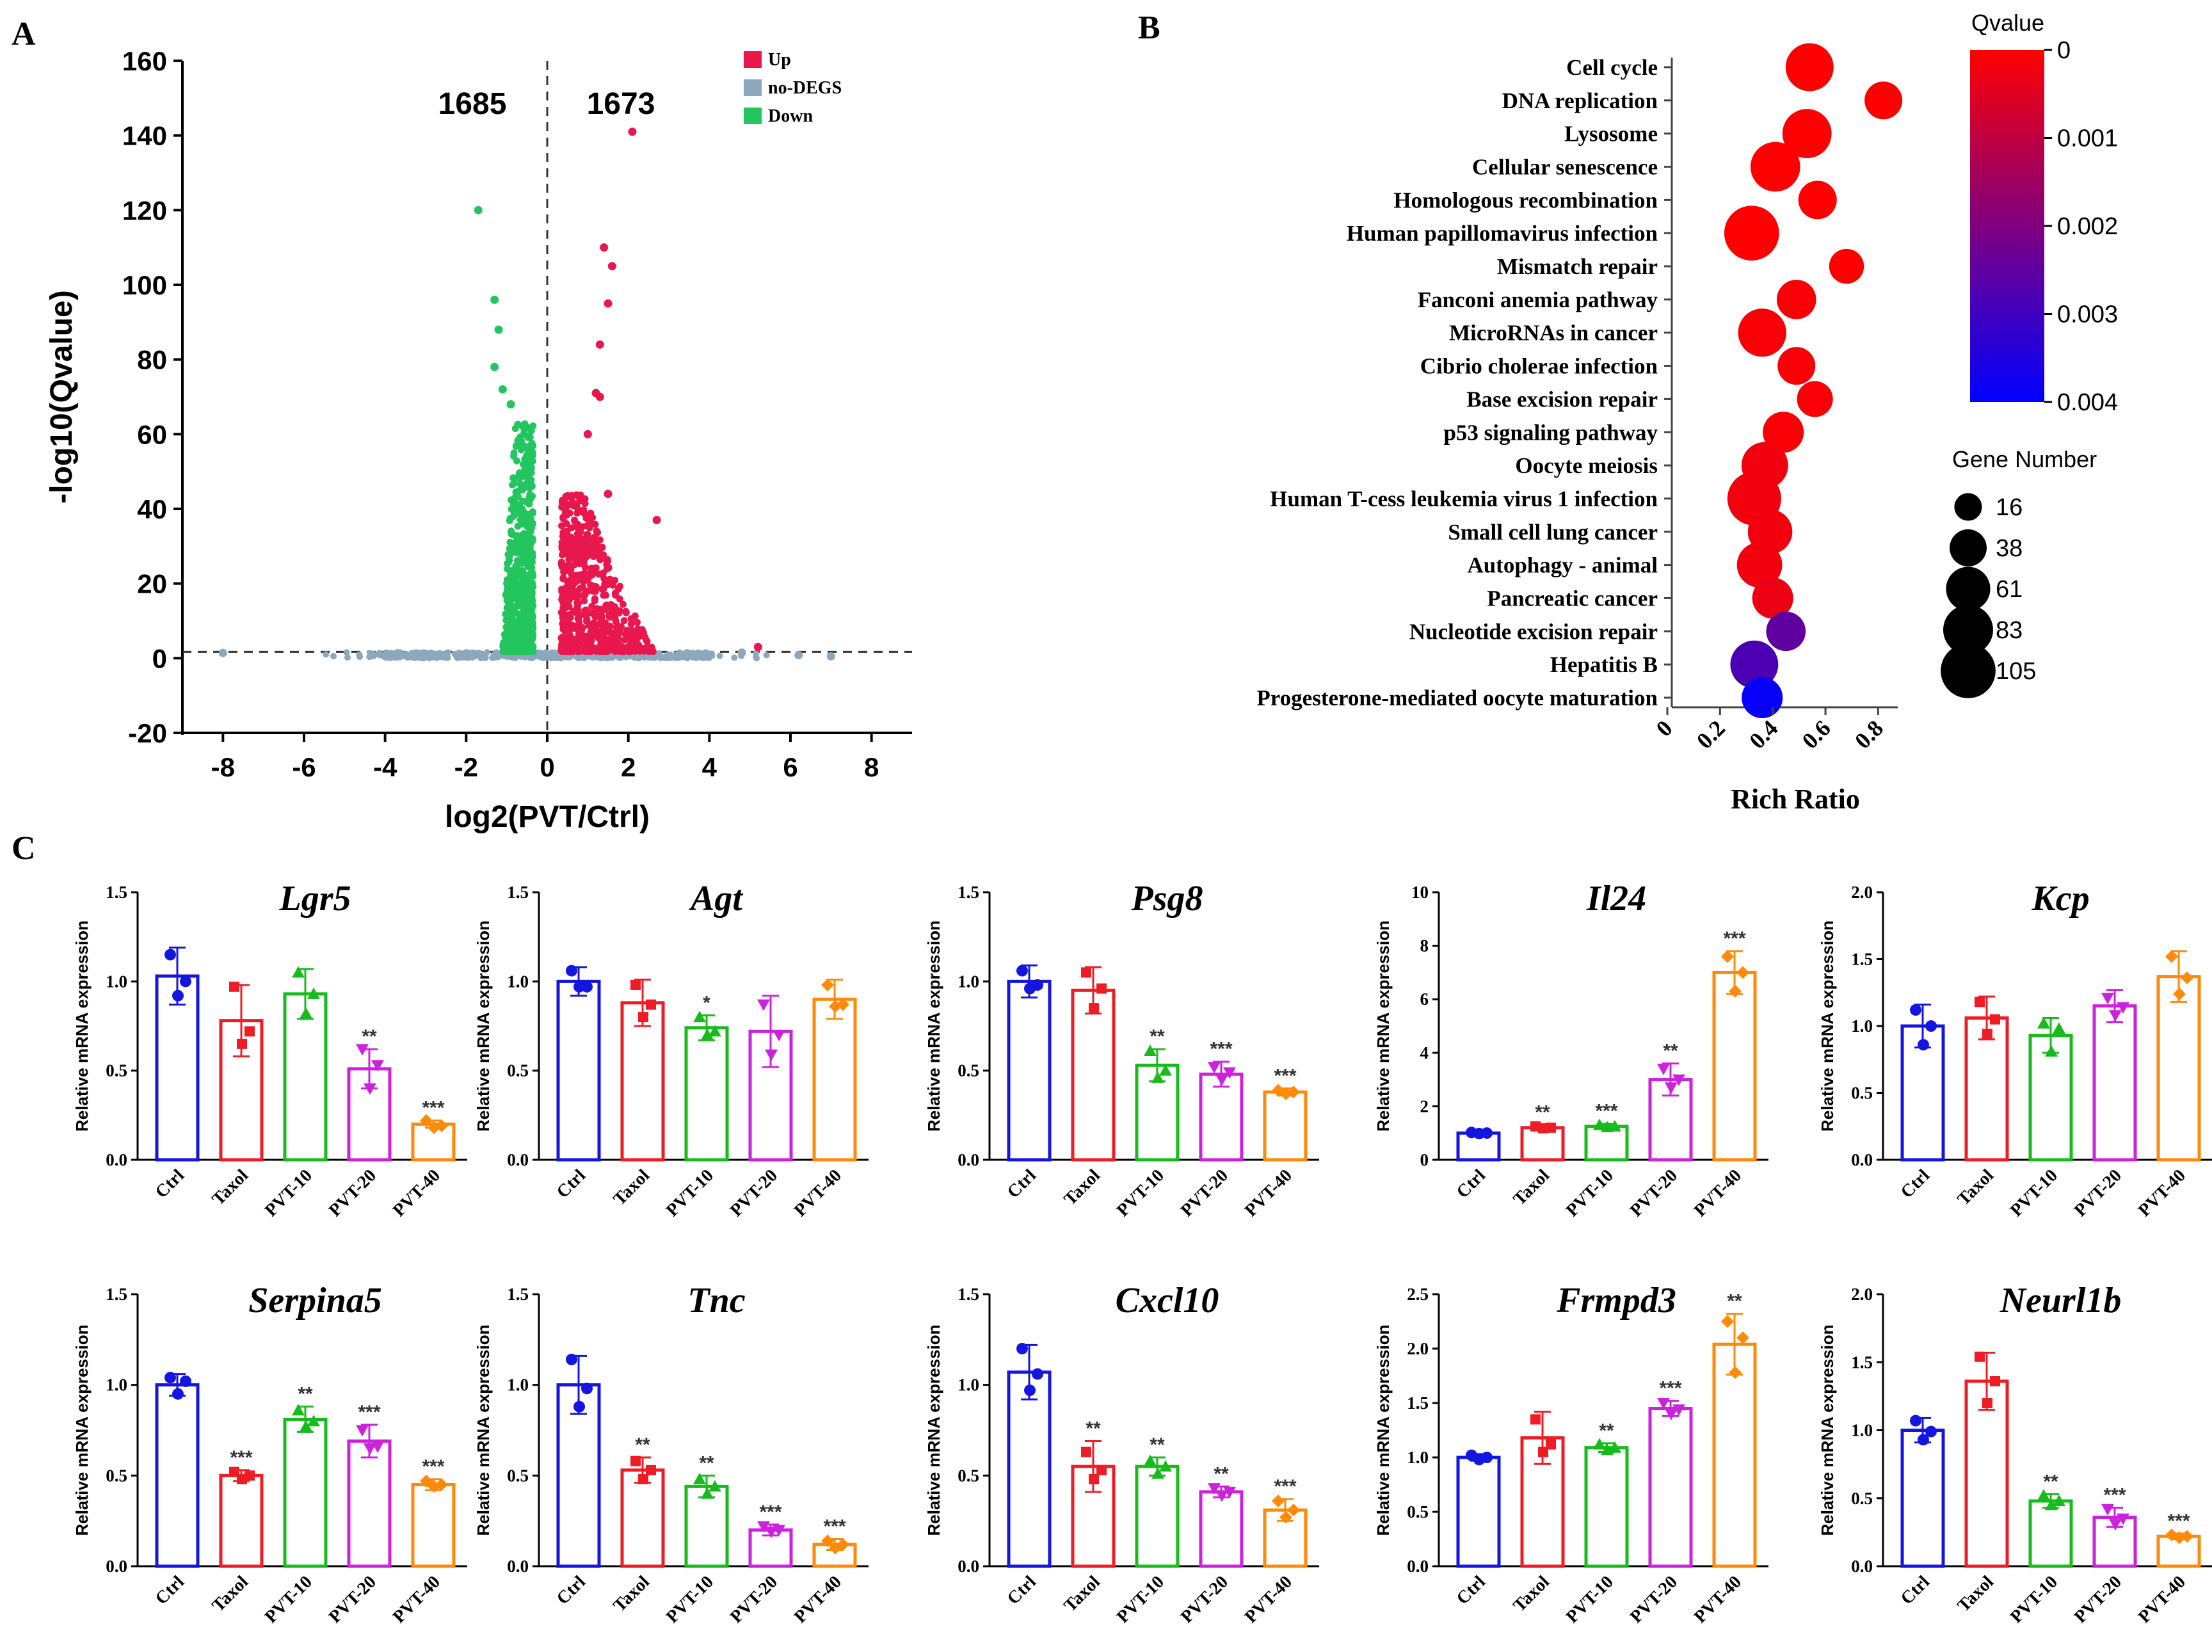  Describe the element at coordinates (1763, 734) in the screenshot. I see `x-tick-label: 0.4` at that location.